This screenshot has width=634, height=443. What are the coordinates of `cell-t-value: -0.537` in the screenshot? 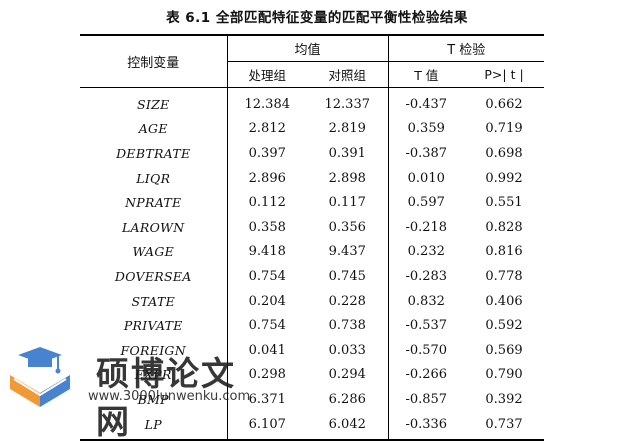 It's located at (426, 325).